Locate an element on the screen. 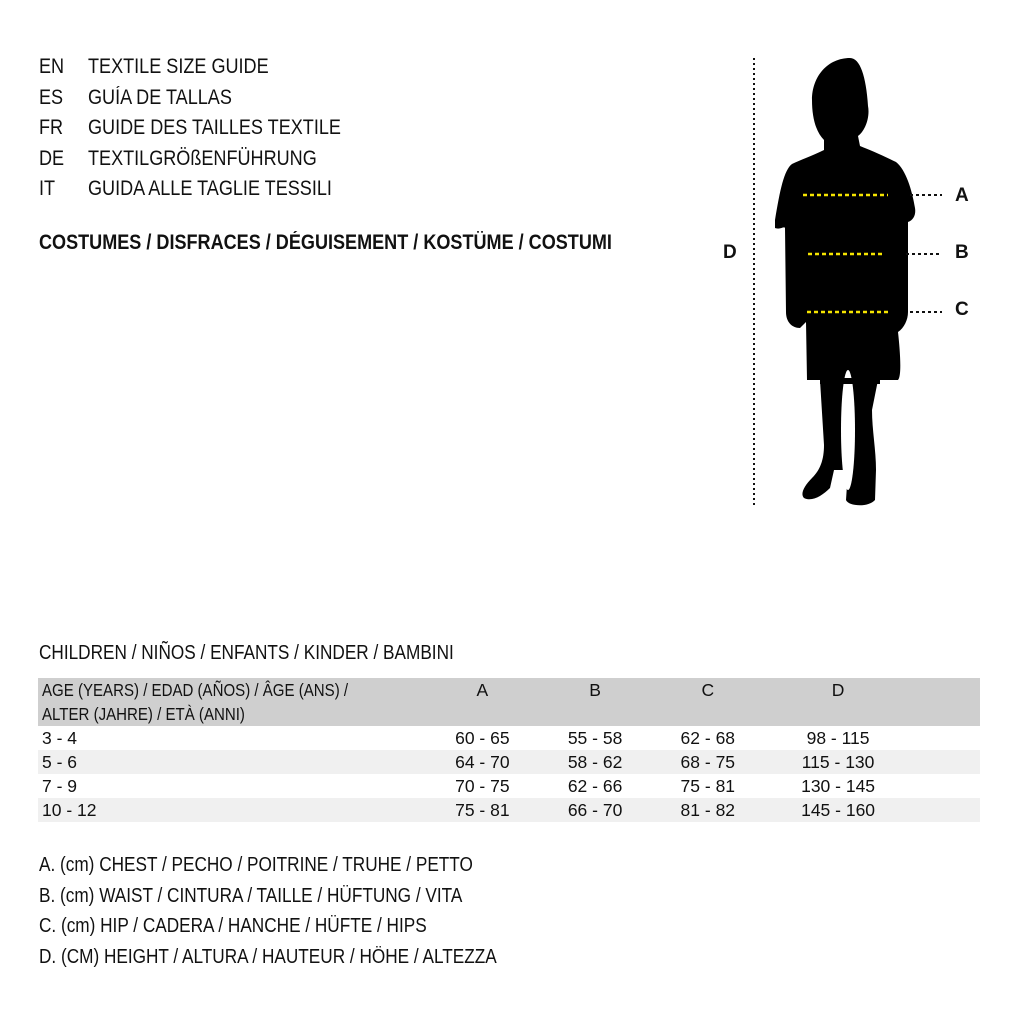 This screenshot has width=1024, height=1023. title-text: TEXTILE SIZE GUIDE is located at coordinates (178, 66).